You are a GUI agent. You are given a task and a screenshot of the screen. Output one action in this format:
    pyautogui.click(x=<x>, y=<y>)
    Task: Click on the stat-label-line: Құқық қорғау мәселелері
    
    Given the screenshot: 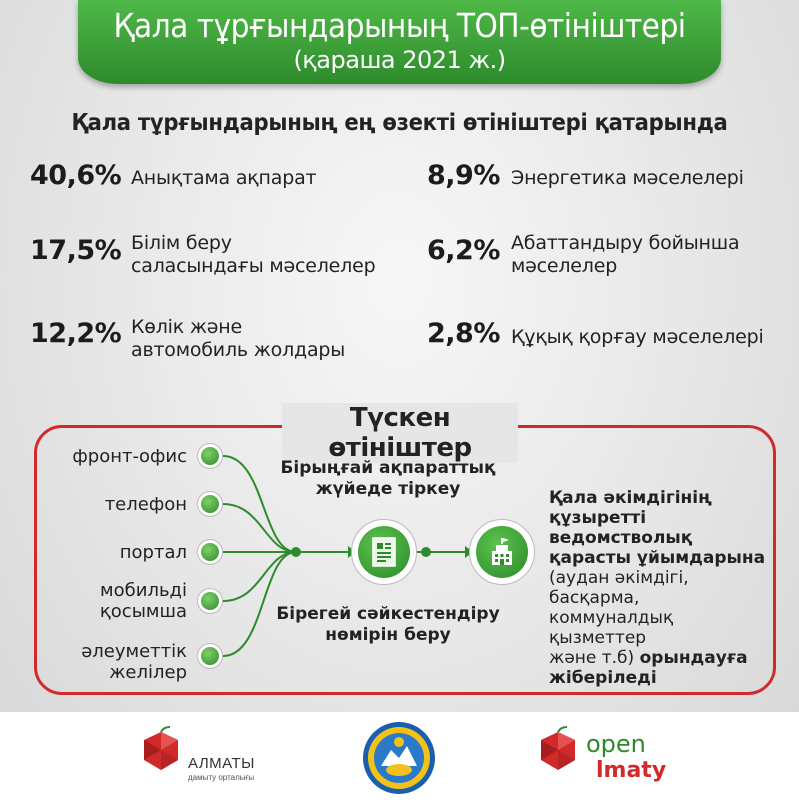 What is the action you would take?
    pyautogui.click(x=637, y=337)
    